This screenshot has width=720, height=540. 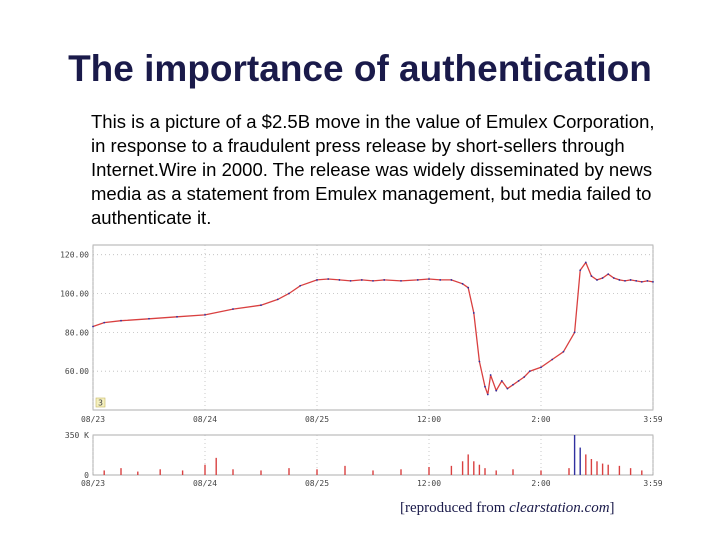 What do you see at coordinates (540, 483) in the screenshot?
I see `volume-x-tick-label: 2:00` at bounding box center [540, 483].